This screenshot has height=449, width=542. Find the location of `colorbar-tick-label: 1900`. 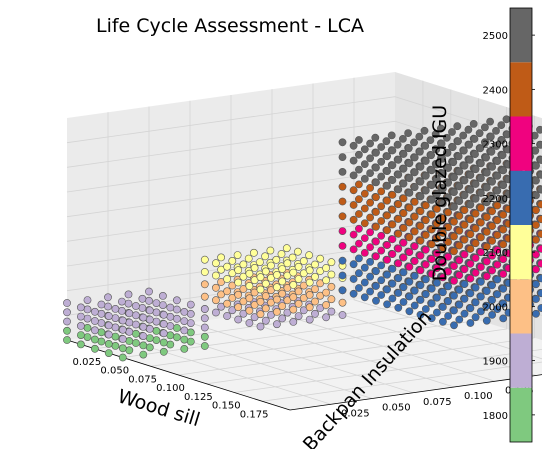

colorbar-tick-label: 1900 is located at coordinates (495, 362).